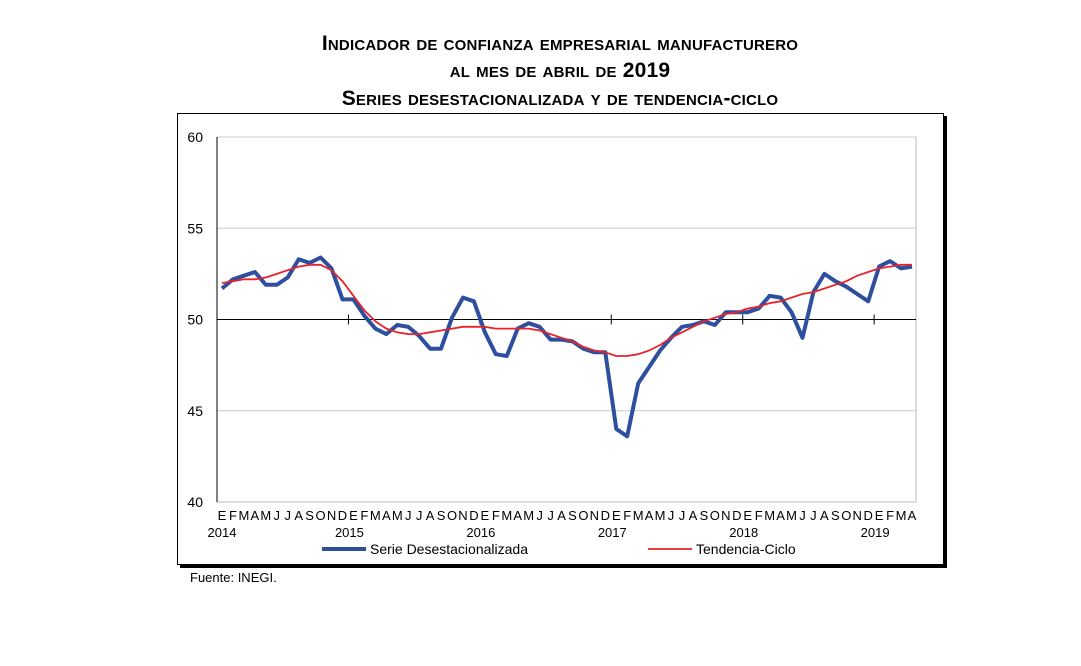 This screenshot has height=666, width=1081. I want to click on x-tick-year: 2019, so click(875, 532).